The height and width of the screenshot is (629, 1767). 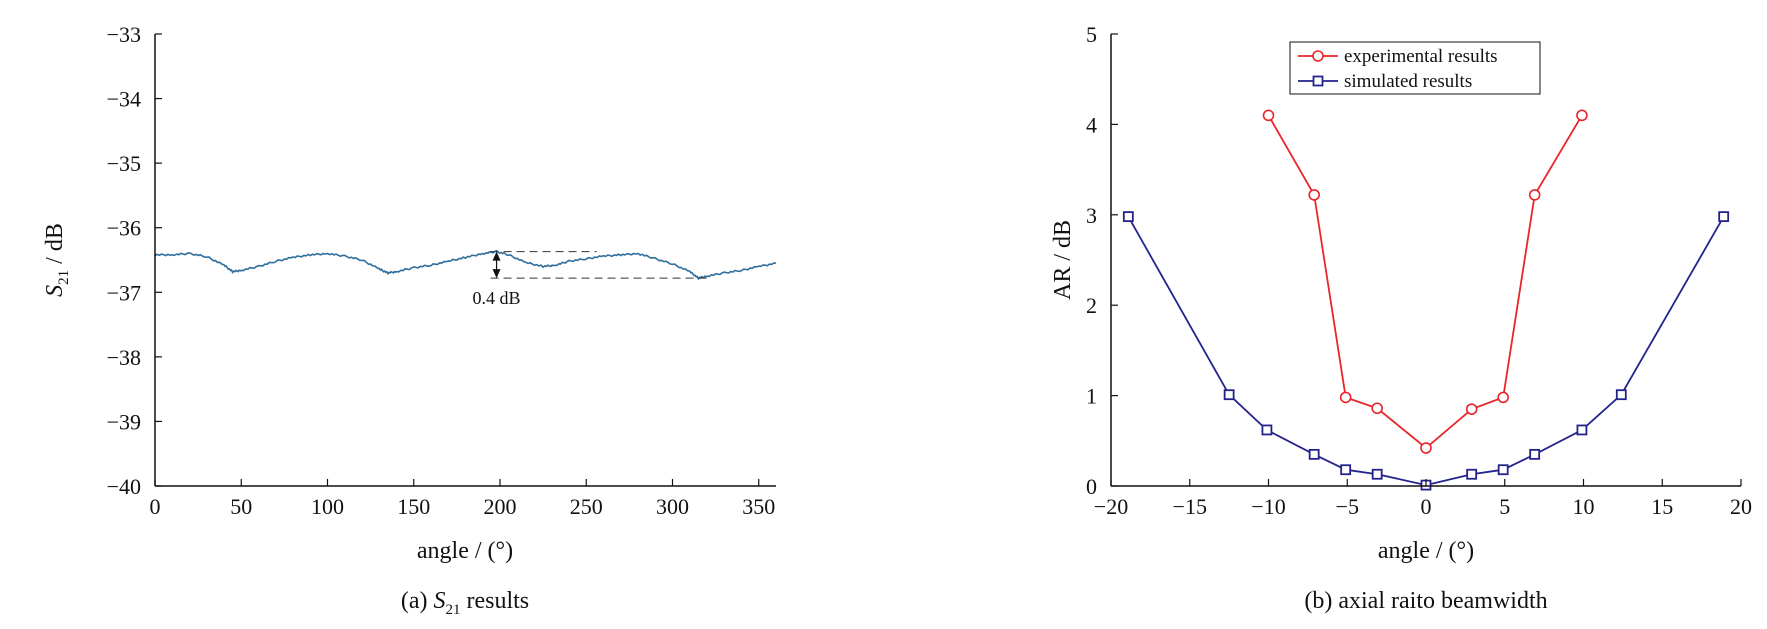 I want to click on chart-a-caption: (a) S21 results, so click(x=465, y=603).